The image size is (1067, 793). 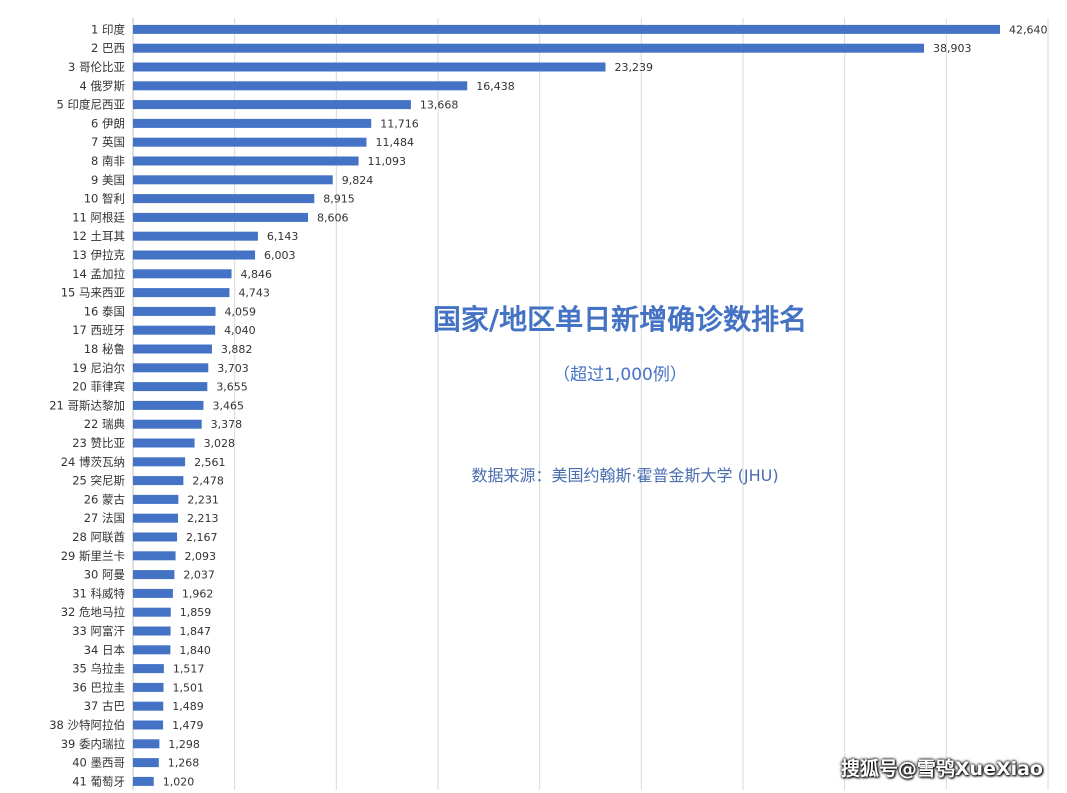 What do you see at coordinates (98, 443) in the screenshot?
I see `category-label: 23 赞比亚` at bounding box center [98, 443].